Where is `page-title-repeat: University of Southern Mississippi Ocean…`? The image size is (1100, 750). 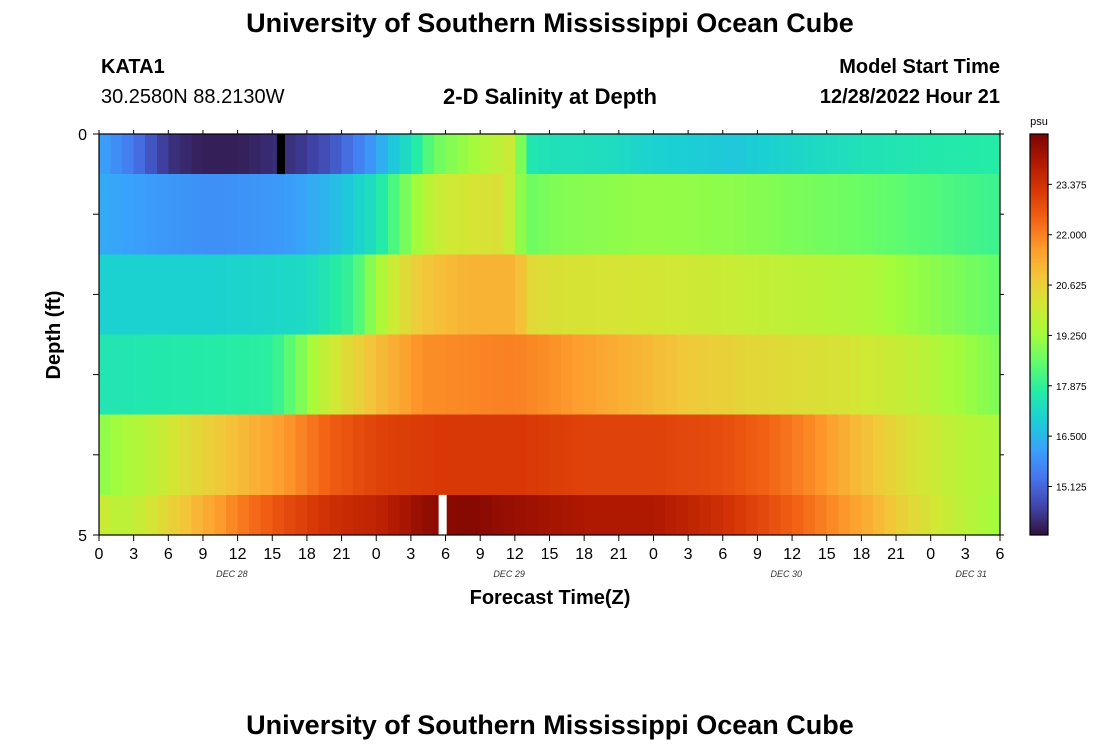 page-title-repeat: University of Southern Mississippi Ocean… is located at coordinates (550, 725).